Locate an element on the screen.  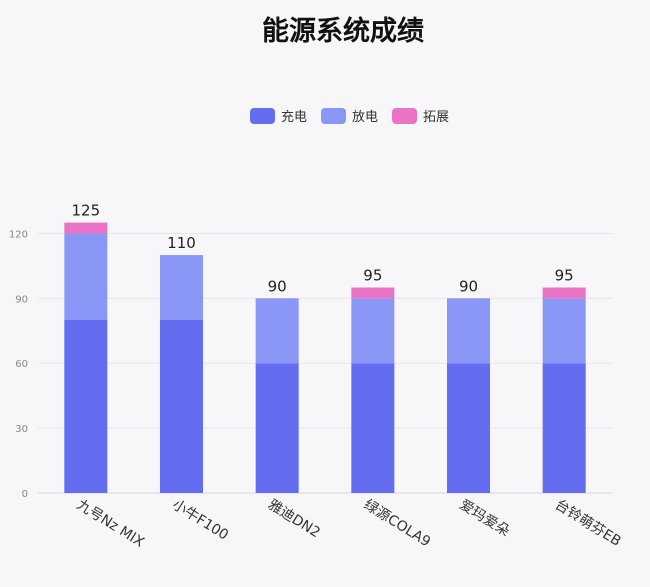
category-label-3: 绿源COLA9 is located at coordinates (397, 524).